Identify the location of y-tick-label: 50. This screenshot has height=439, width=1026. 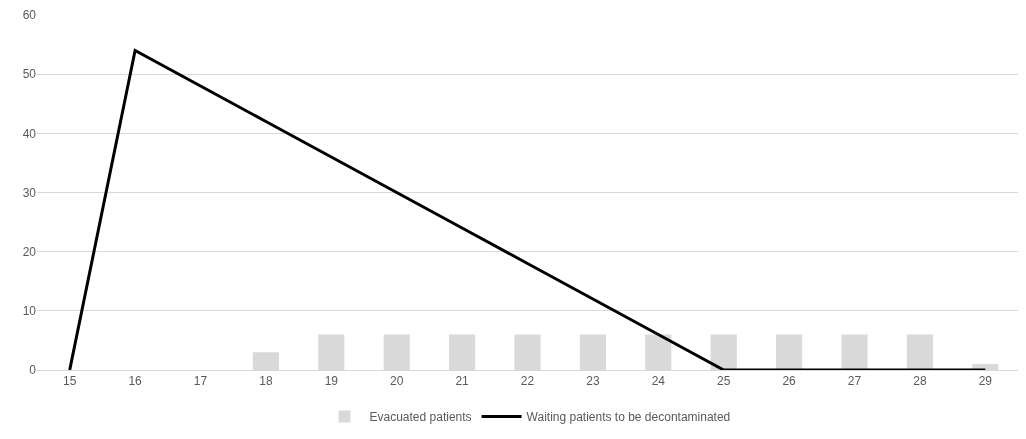
(29, 74).